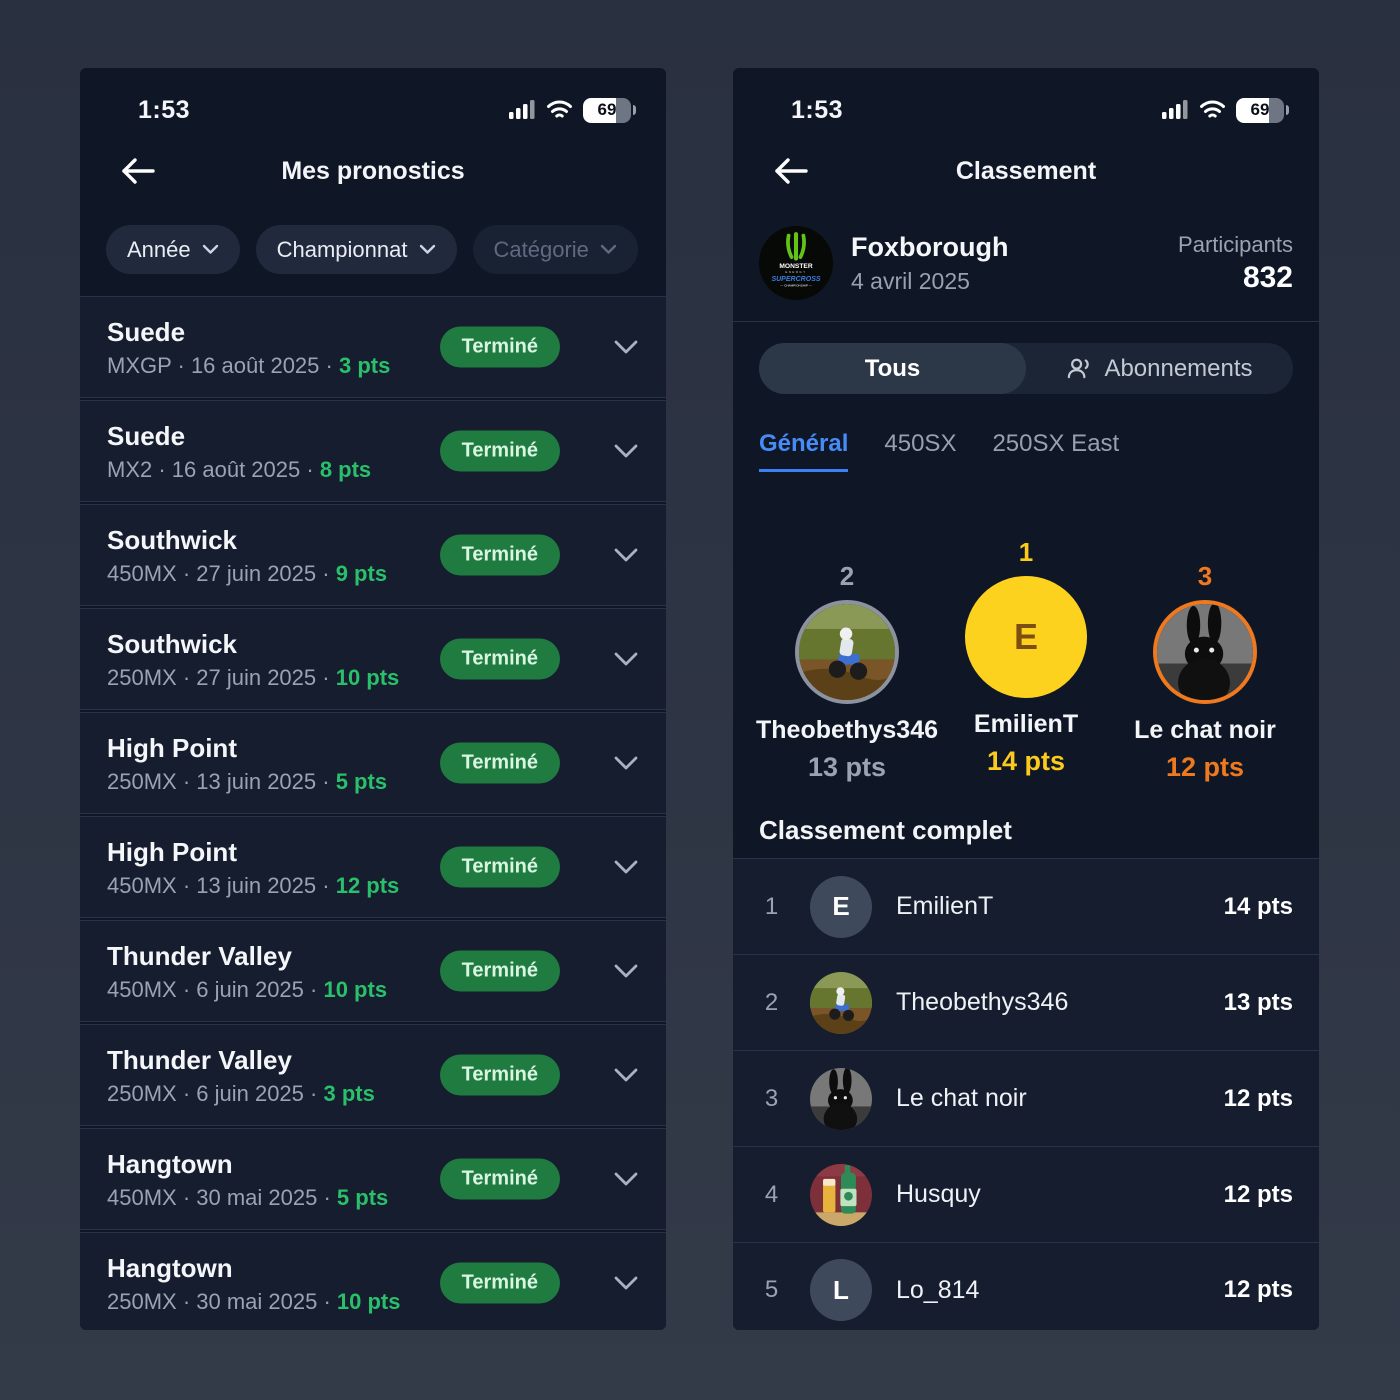 This screenshot has height=1400, width=1400. What do you see at coordinates (159, 249) in the screenshot?
I see `filter-annee-label: Année` at bounding box center [159, 249].